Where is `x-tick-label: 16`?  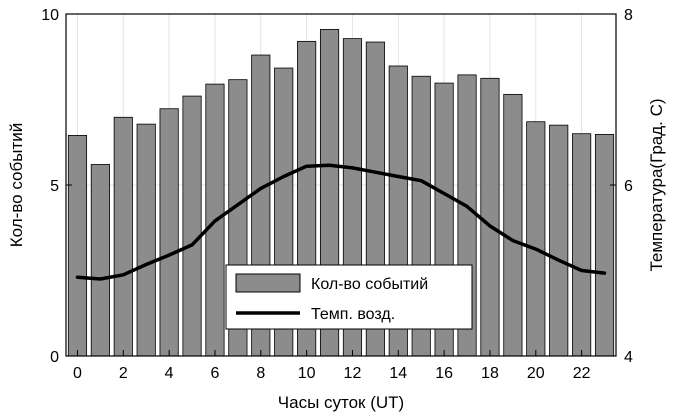 x-tick-label: 16 is located at coordinates (444, 373).